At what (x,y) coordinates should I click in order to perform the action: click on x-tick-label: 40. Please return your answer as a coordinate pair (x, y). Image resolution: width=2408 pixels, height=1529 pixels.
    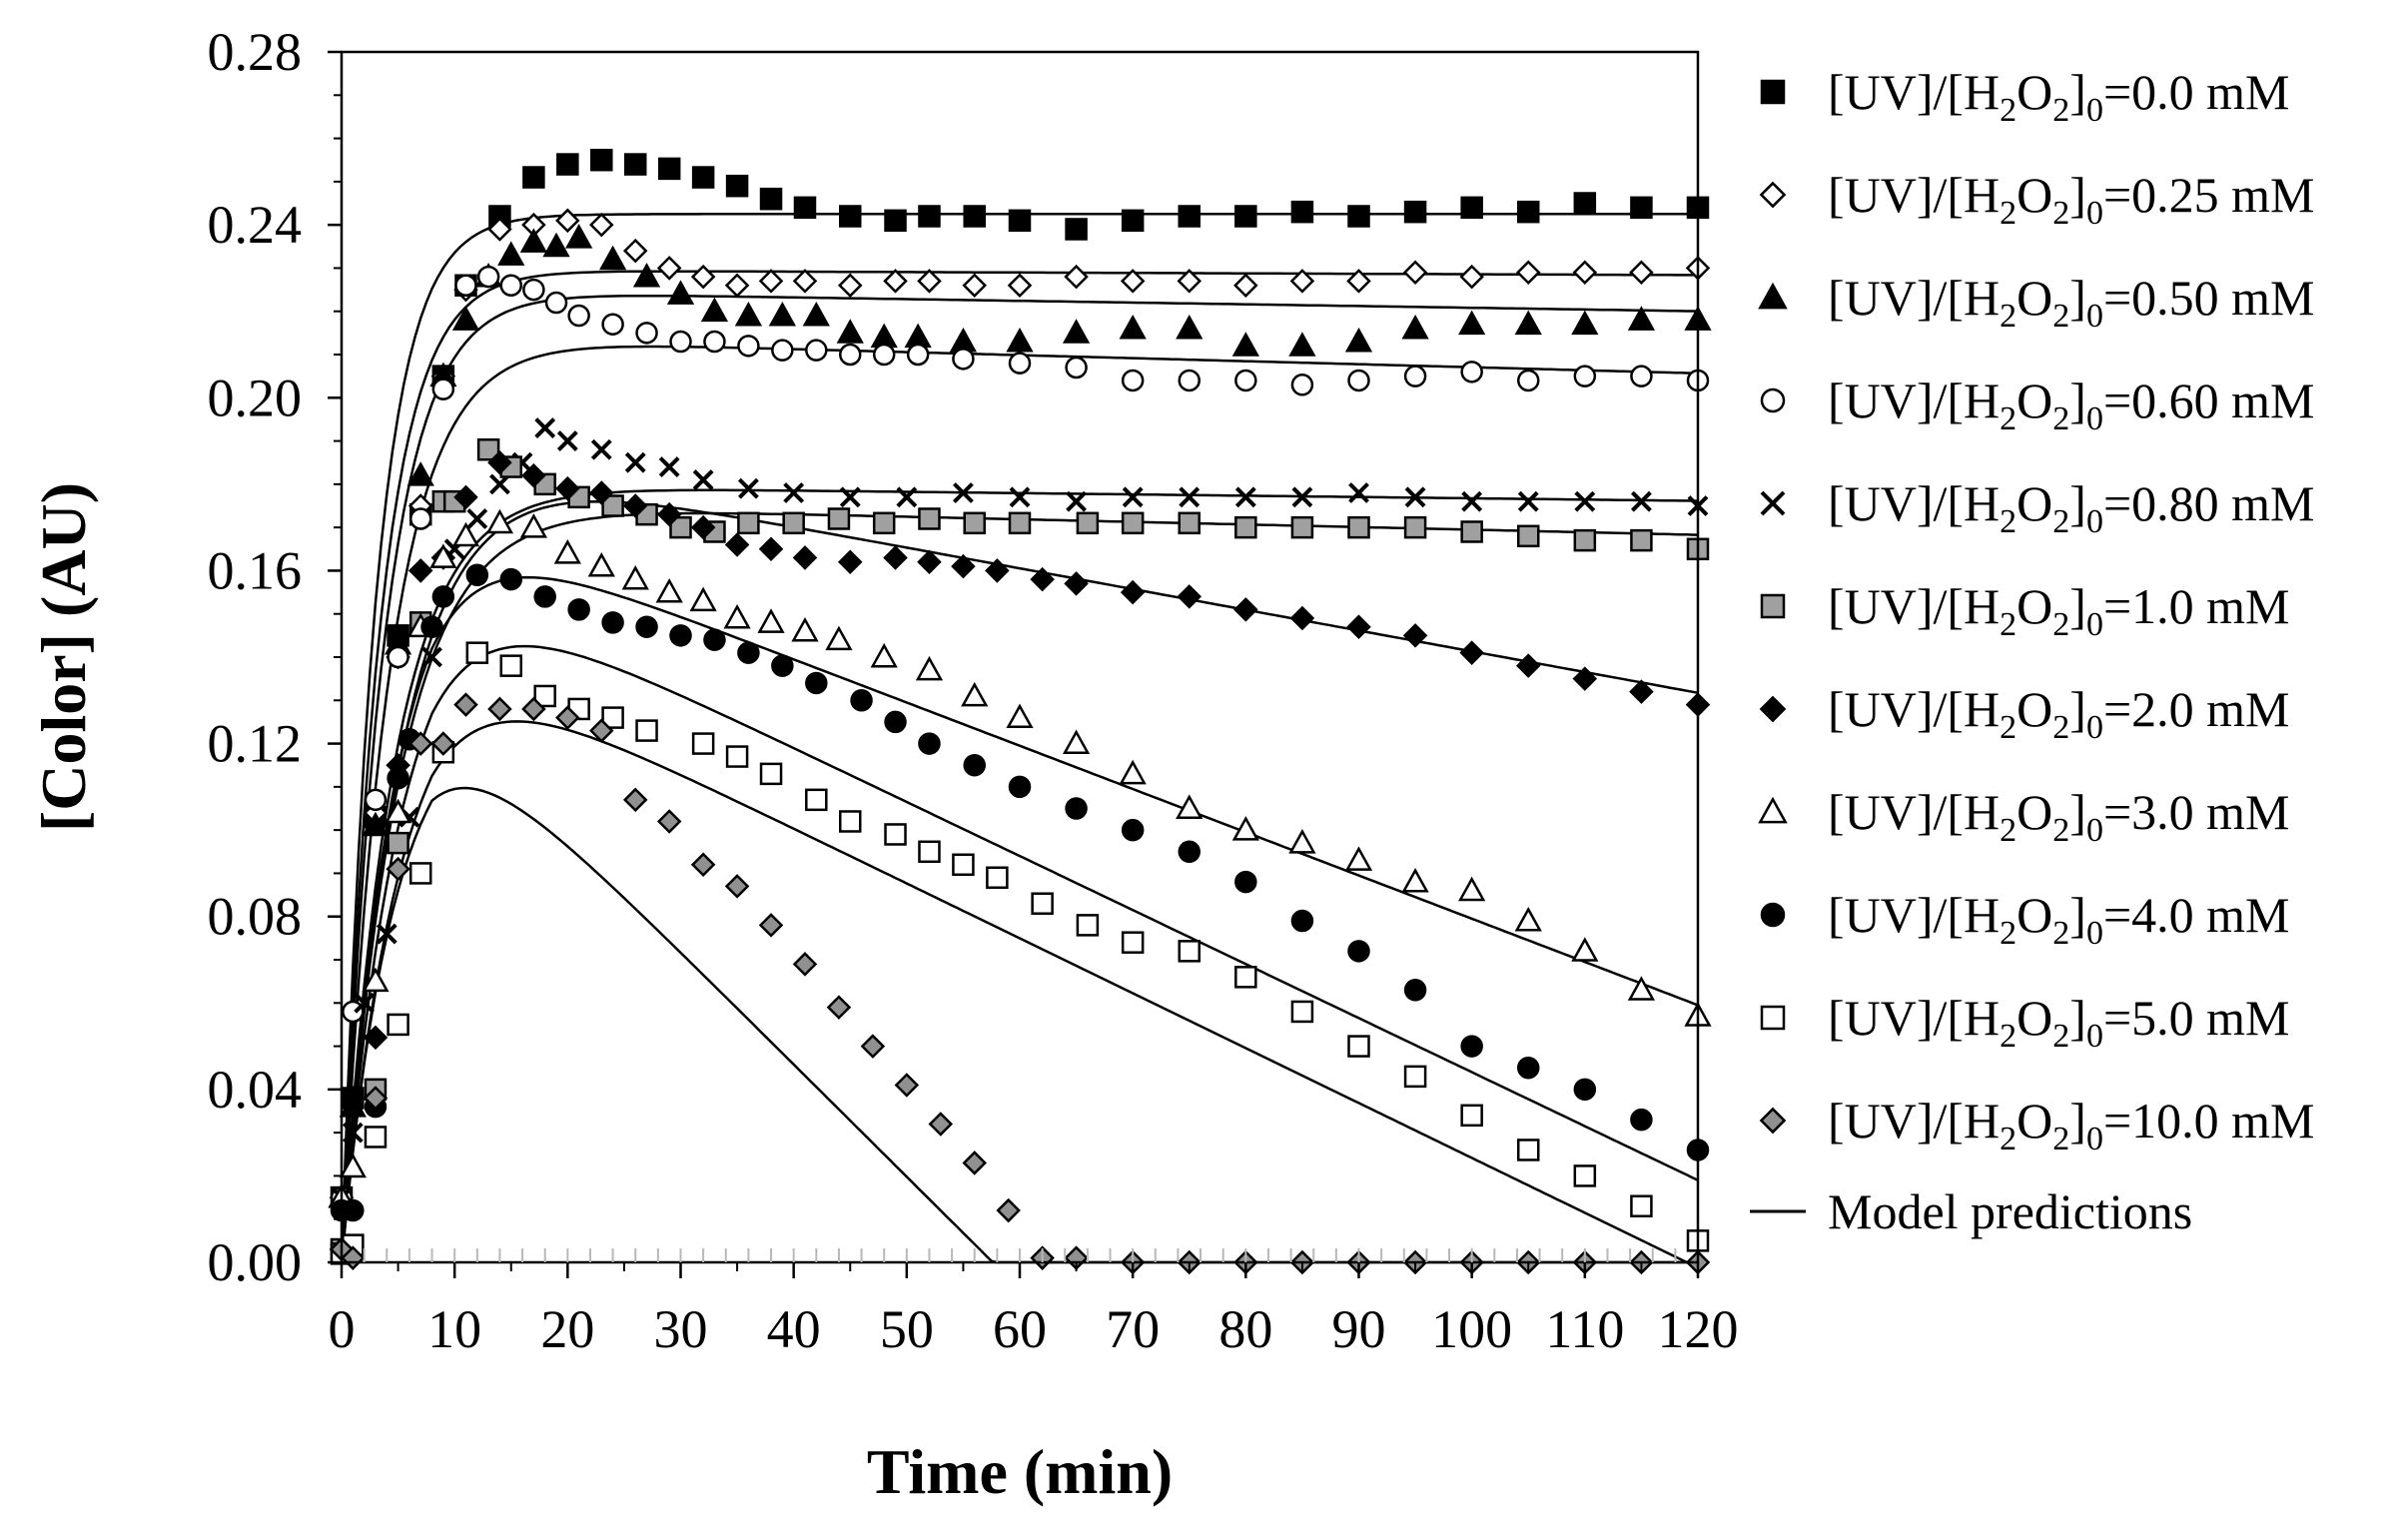
    Looking at the image, I should click on (794, 1329).